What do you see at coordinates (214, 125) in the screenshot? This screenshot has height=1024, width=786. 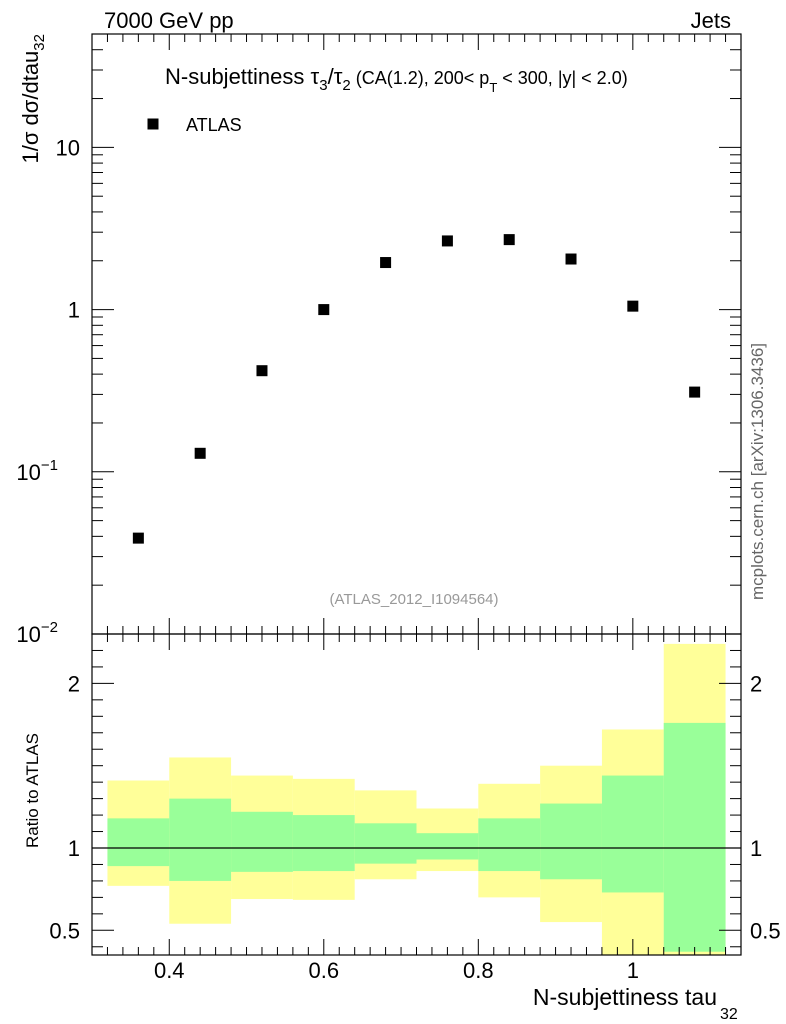 I see `legend-label-atlas: ATLAS` at bounding box center [214, 125].